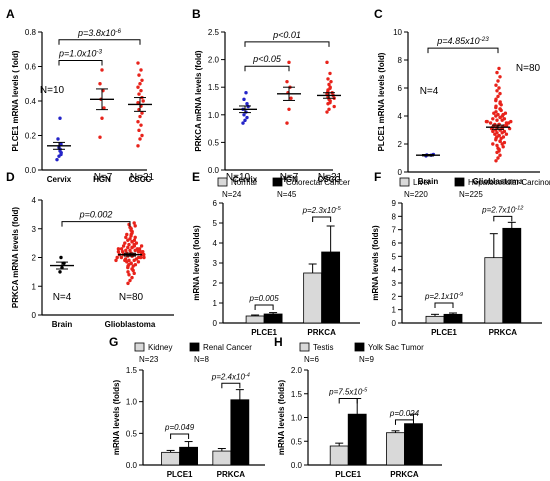 This screenshot has height=481, width=550. I want to click on p-value-label: p=2.1x10-9, so click(443, 296).